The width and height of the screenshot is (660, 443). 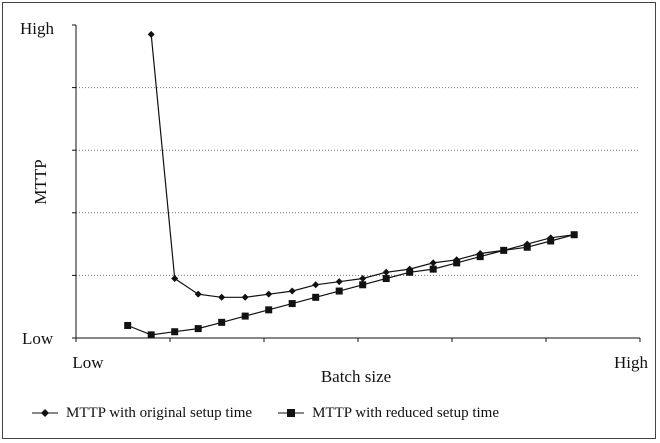 I want to click on y-tick-label-low: Low, so click(x=38, y=338).